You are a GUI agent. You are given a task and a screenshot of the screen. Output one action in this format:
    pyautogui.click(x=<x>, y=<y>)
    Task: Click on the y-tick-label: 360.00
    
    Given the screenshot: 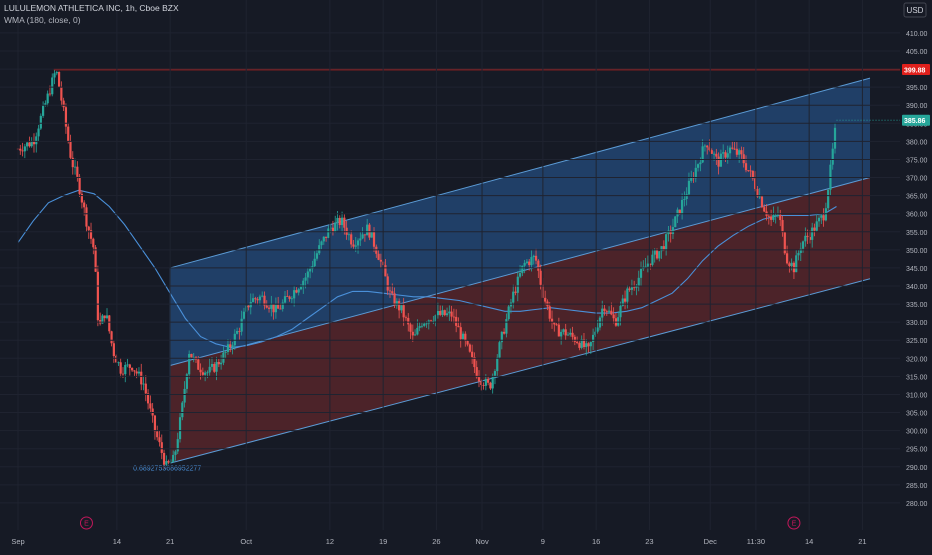 What is the action you would take?
    pyautogui.click(x=917, y=215)
    